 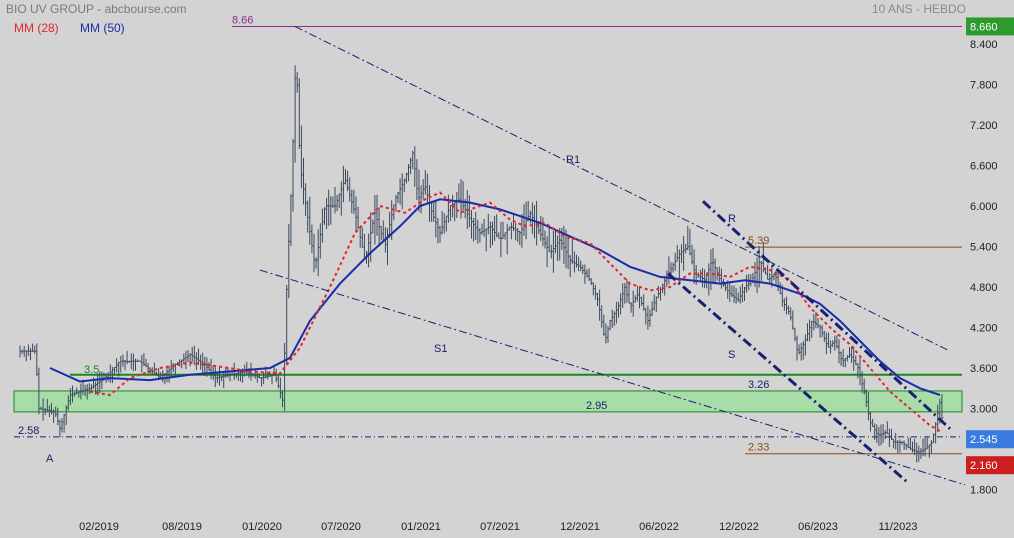 I want to click on badge-low, so click(x=990, y=465).